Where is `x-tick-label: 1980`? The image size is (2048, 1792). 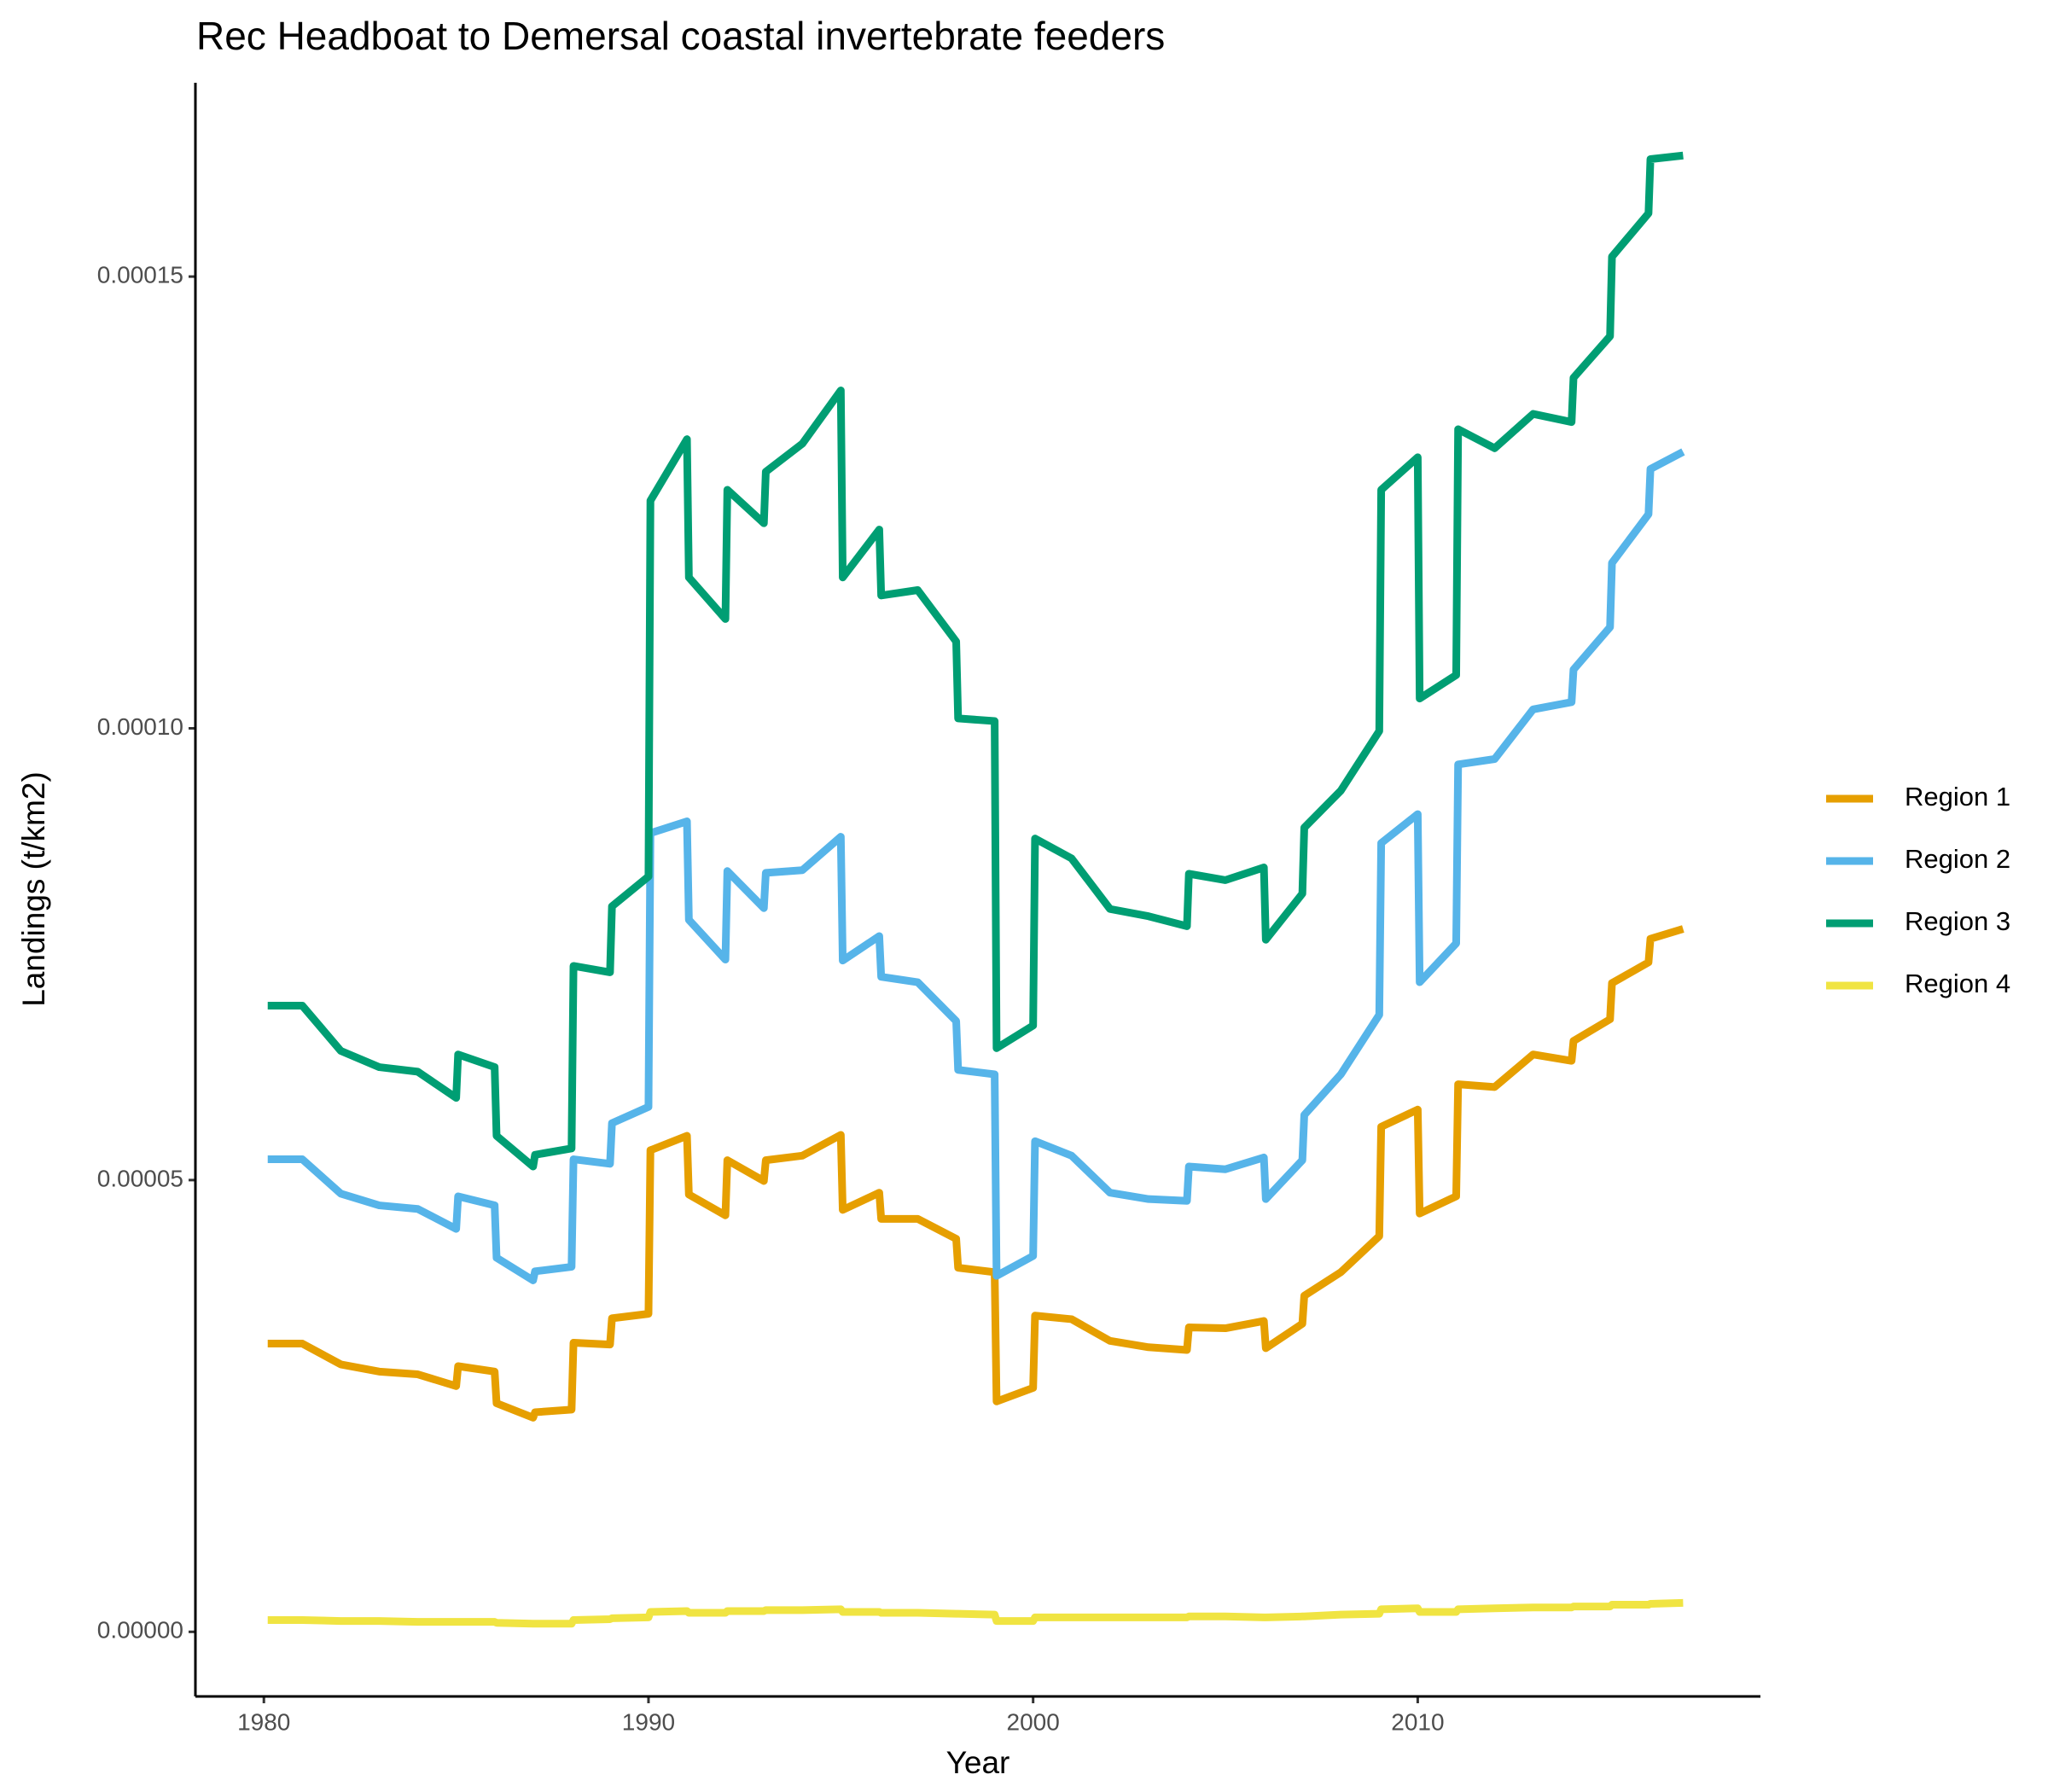 x-tick-label: 1980 is located at coordinates (263, 1721).